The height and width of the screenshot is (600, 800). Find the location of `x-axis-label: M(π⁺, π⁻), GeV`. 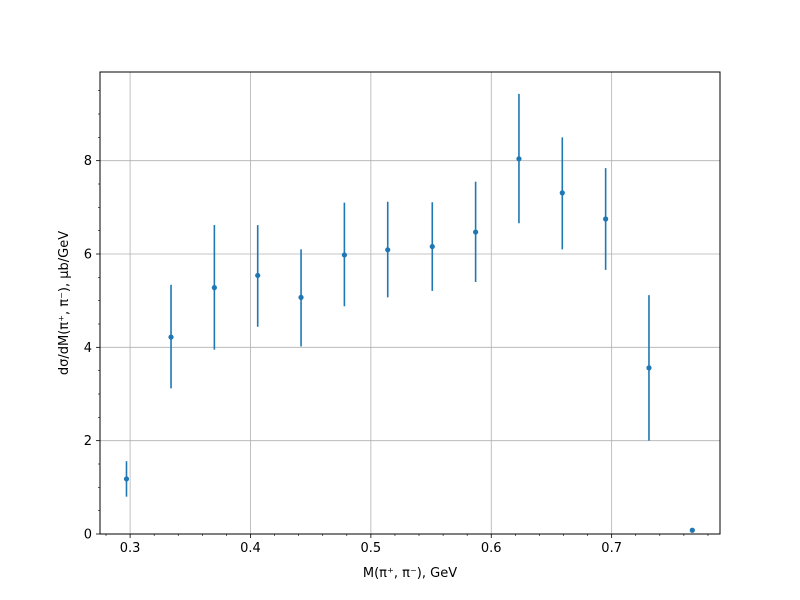

x-axis-label: M(π⁺, π⁻), GeV is located at coordinates (410, 573).